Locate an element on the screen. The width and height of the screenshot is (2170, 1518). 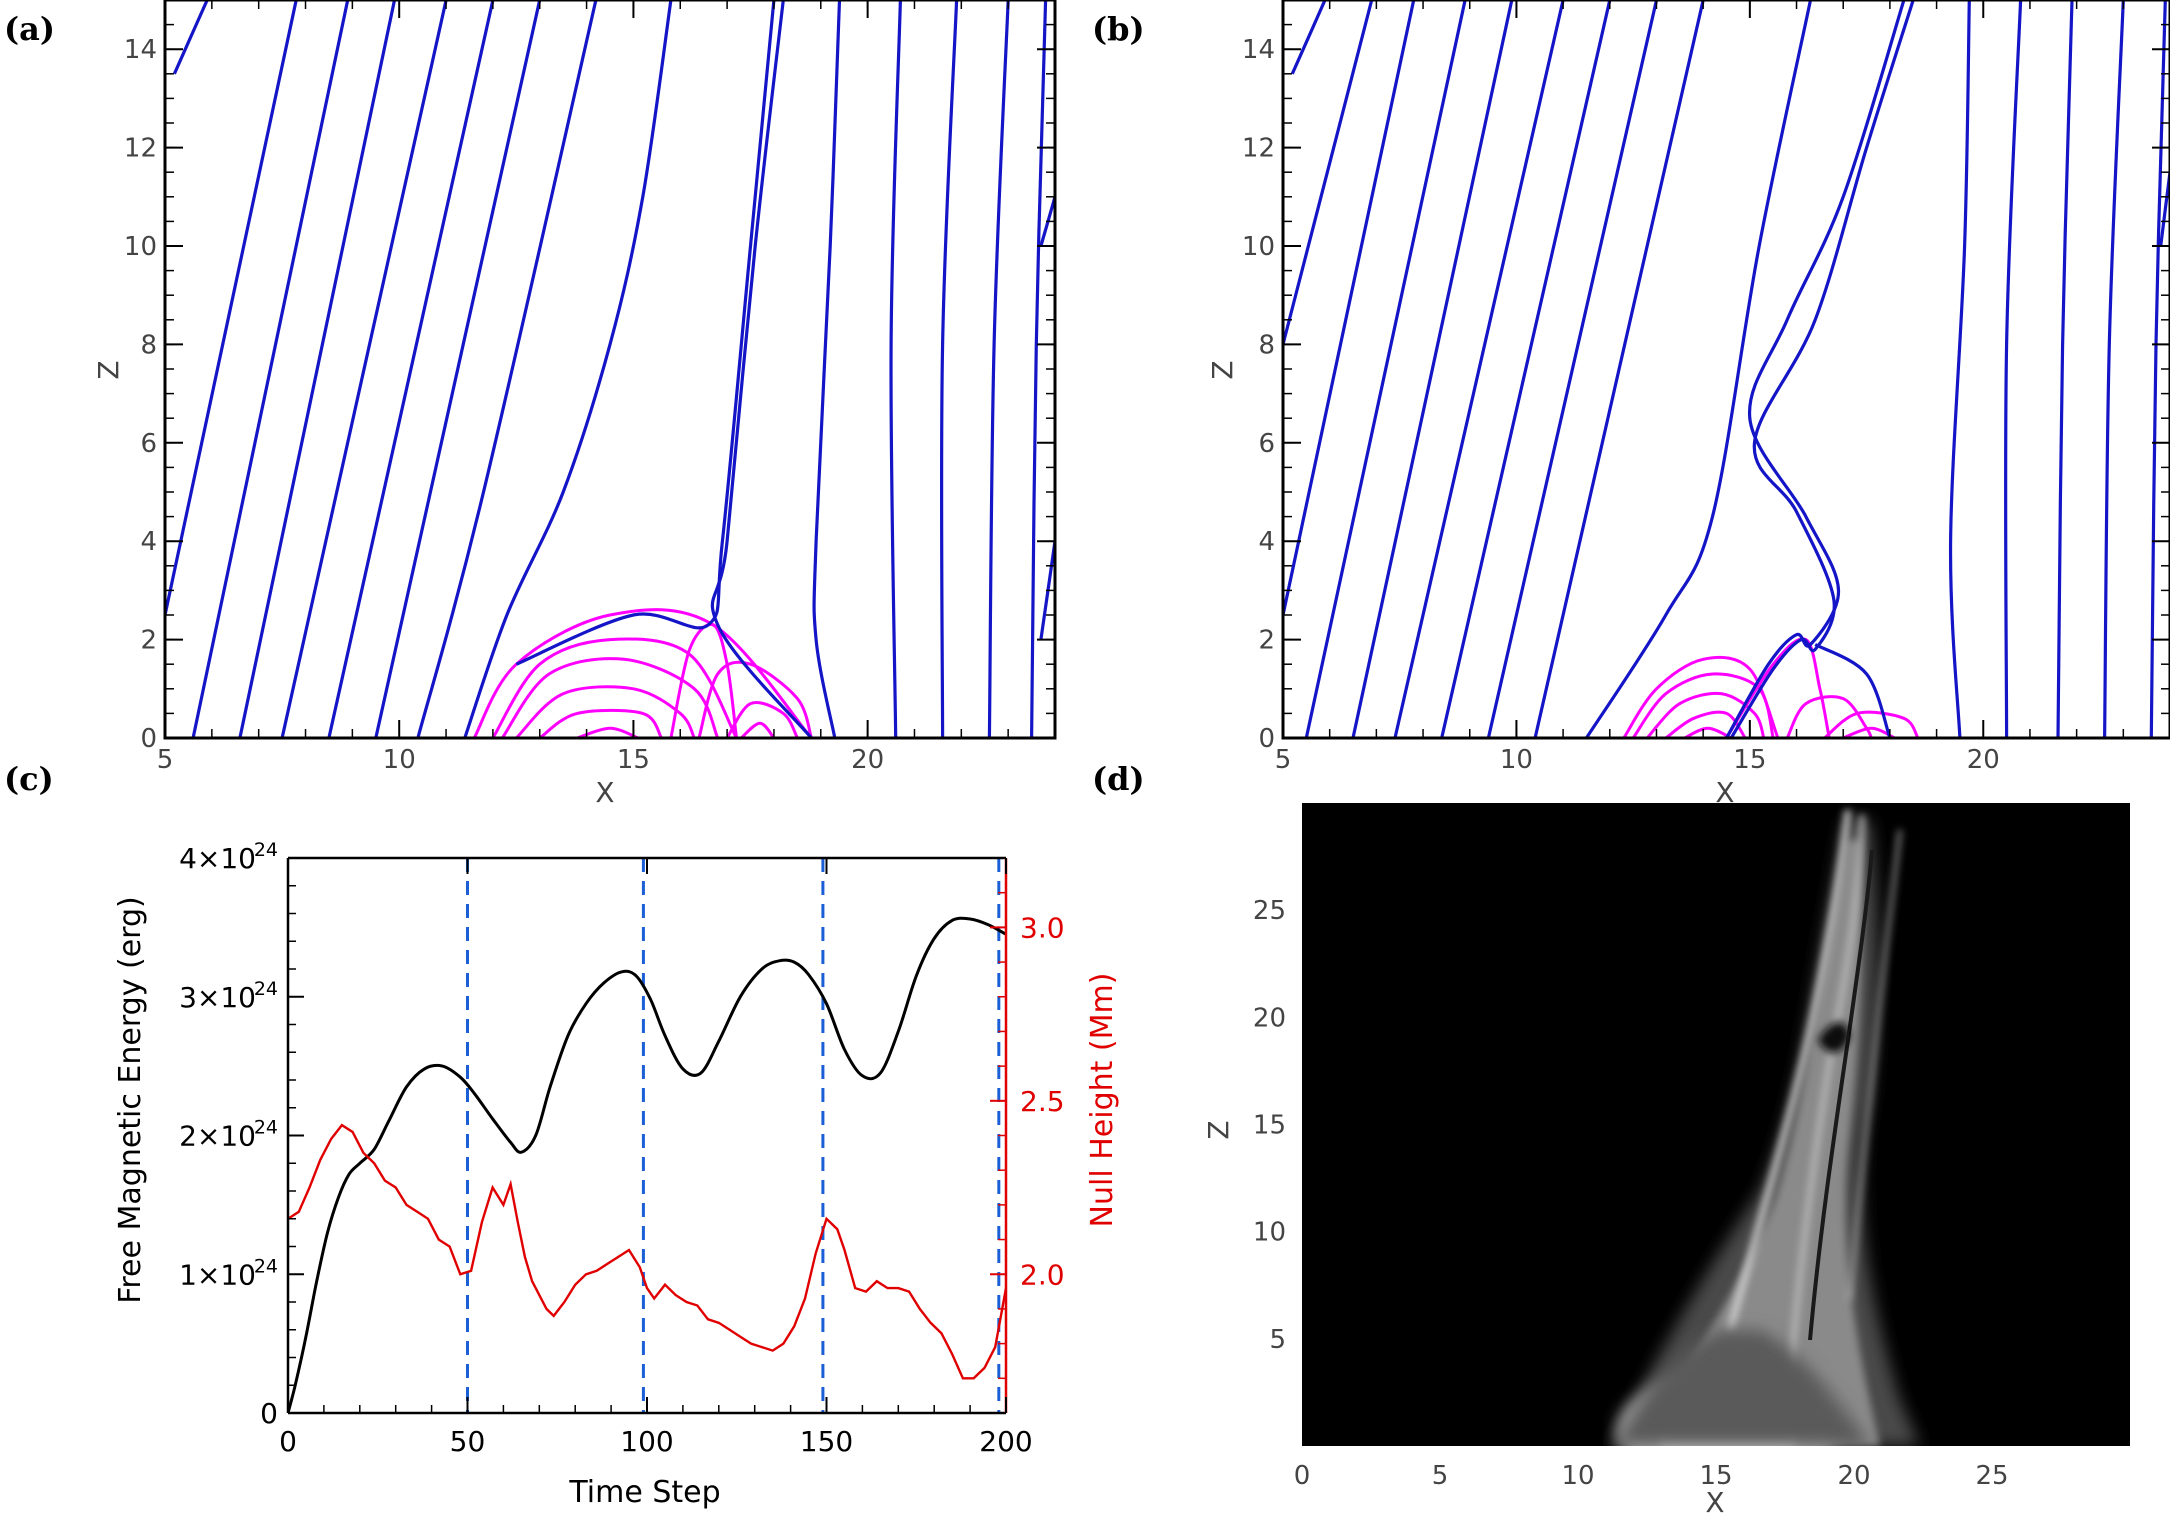
panel-d-plume-core is located at coordinates (1760, 1143).